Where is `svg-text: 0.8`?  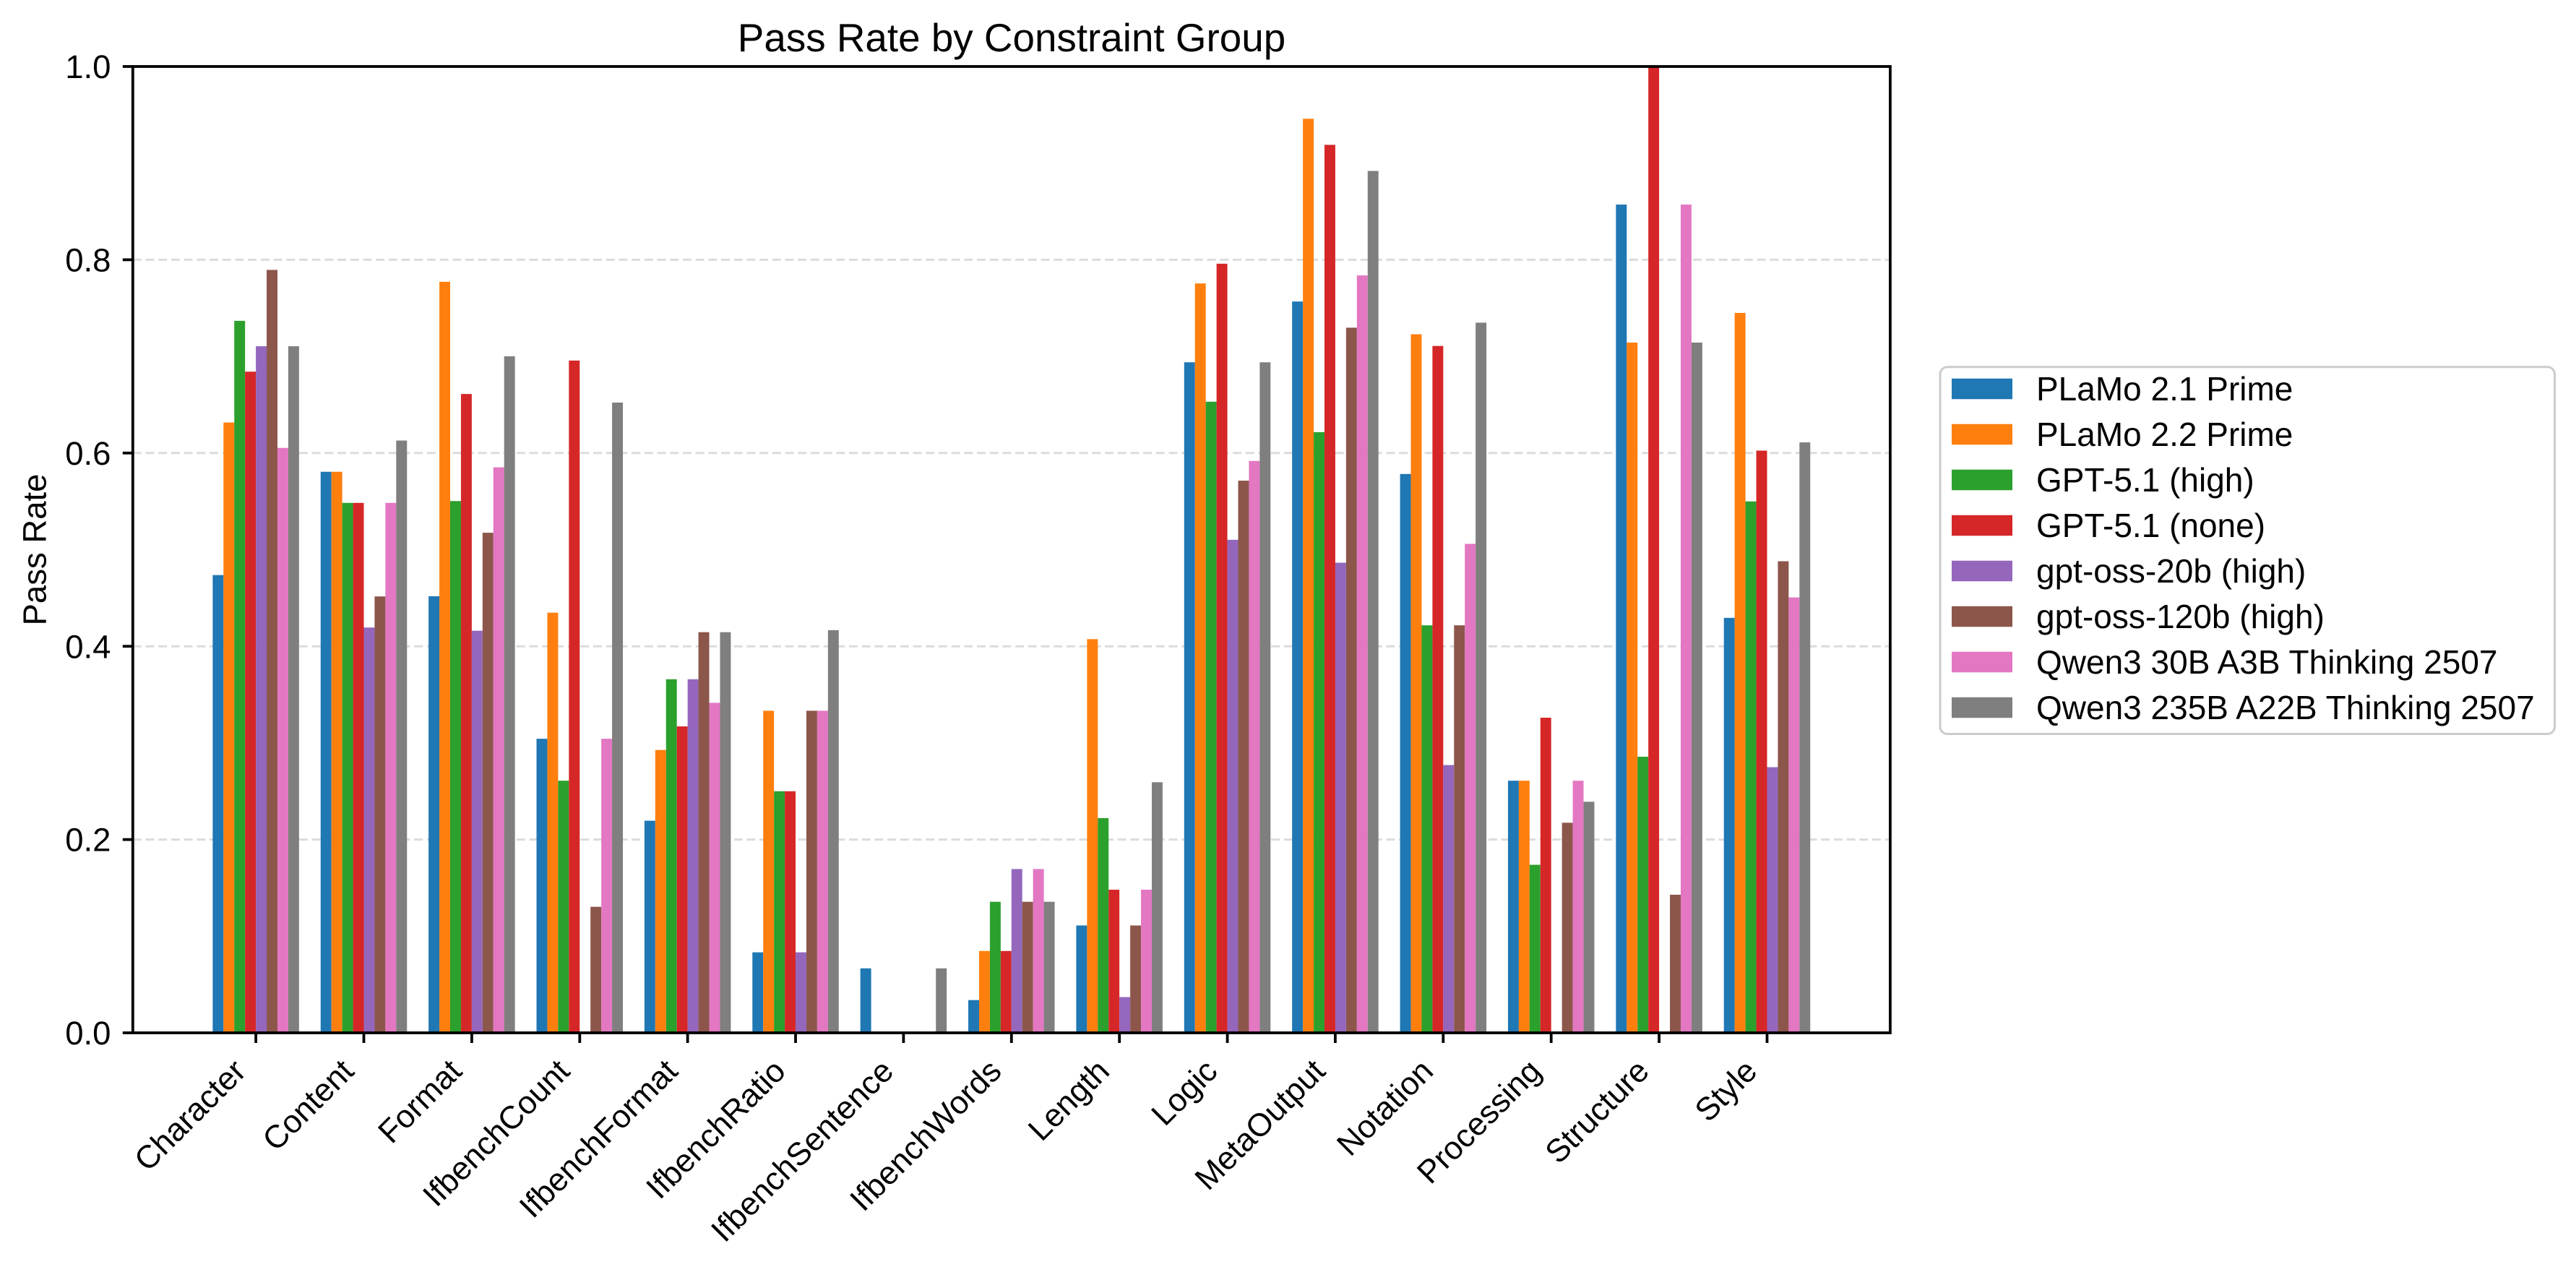
svg-text: 0.8 is located at coordinates (88, 260).